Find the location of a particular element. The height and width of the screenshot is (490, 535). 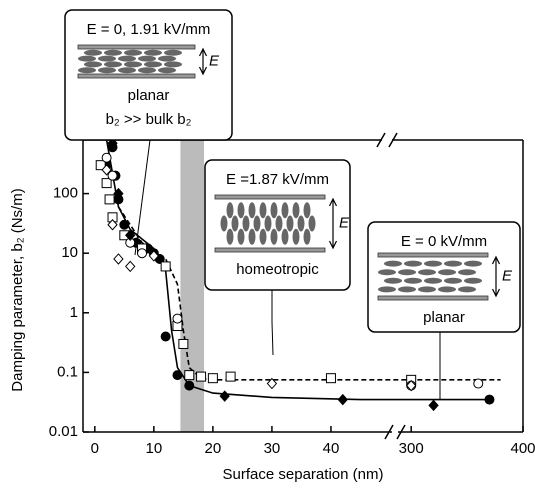

callout-box is located at coordinates (444, 277).